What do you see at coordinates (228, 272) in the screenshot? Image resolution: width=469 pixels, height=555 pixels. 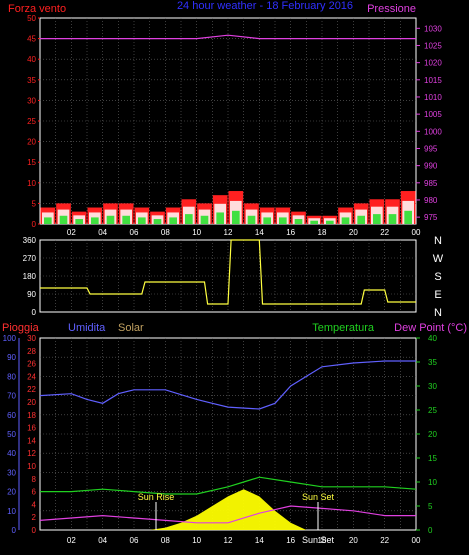 I see `wind-direction-line` at bounding box center [228, 272].